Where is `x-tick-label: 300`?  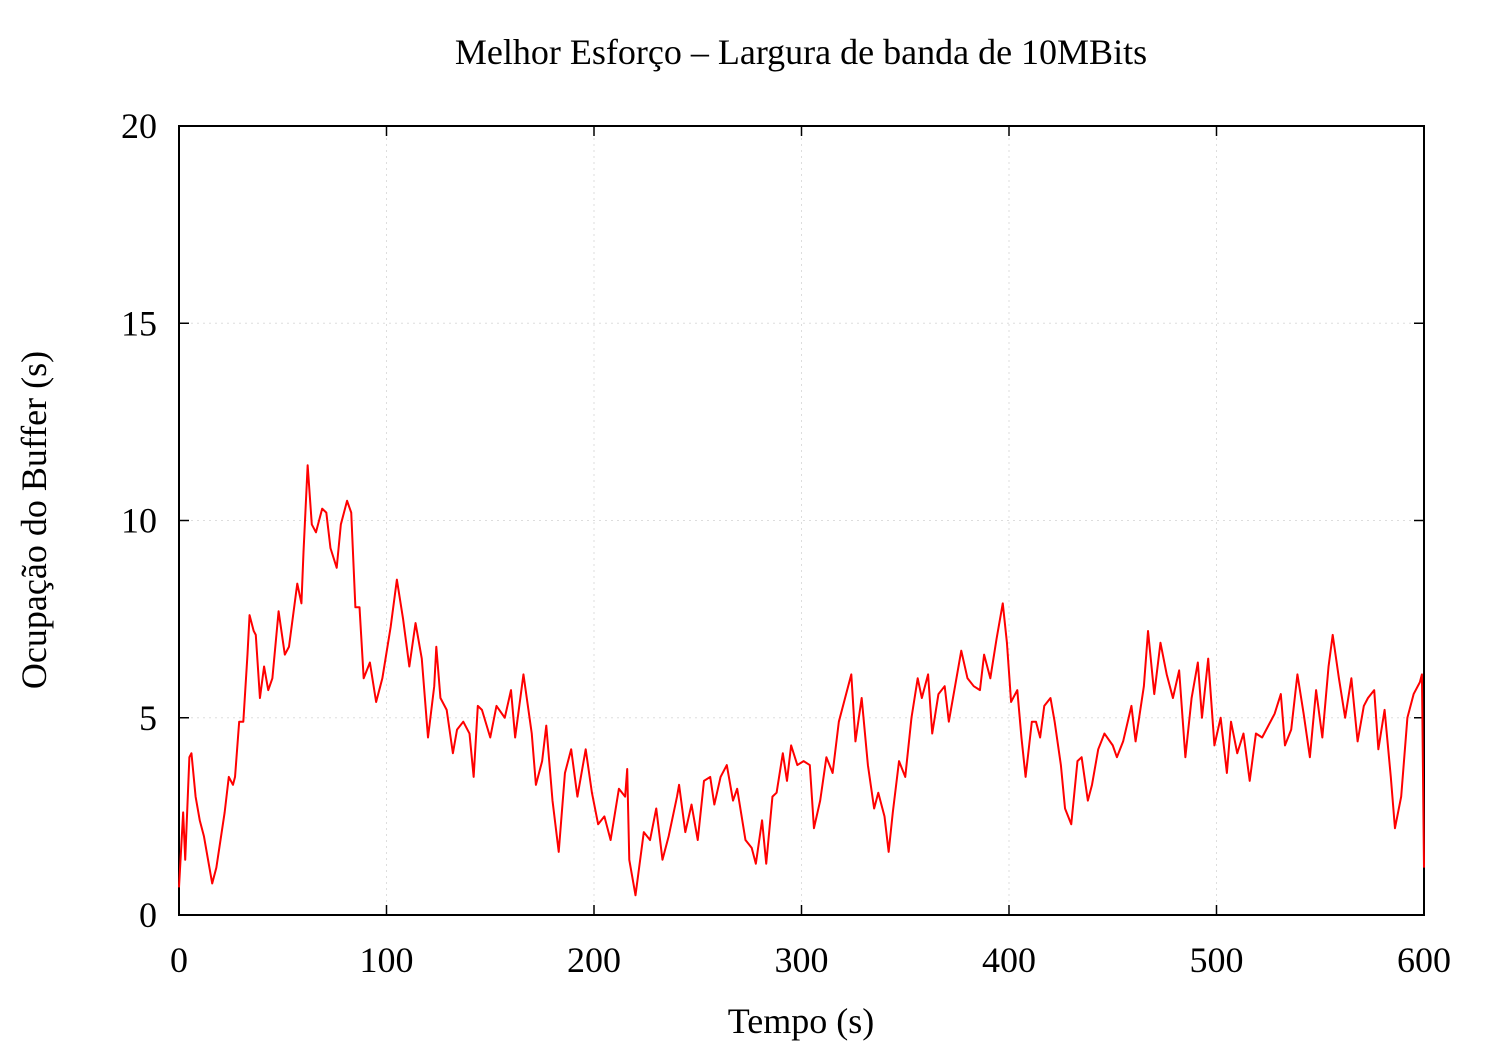
x-tick-label: 300 is located at coordinates (802, 960).